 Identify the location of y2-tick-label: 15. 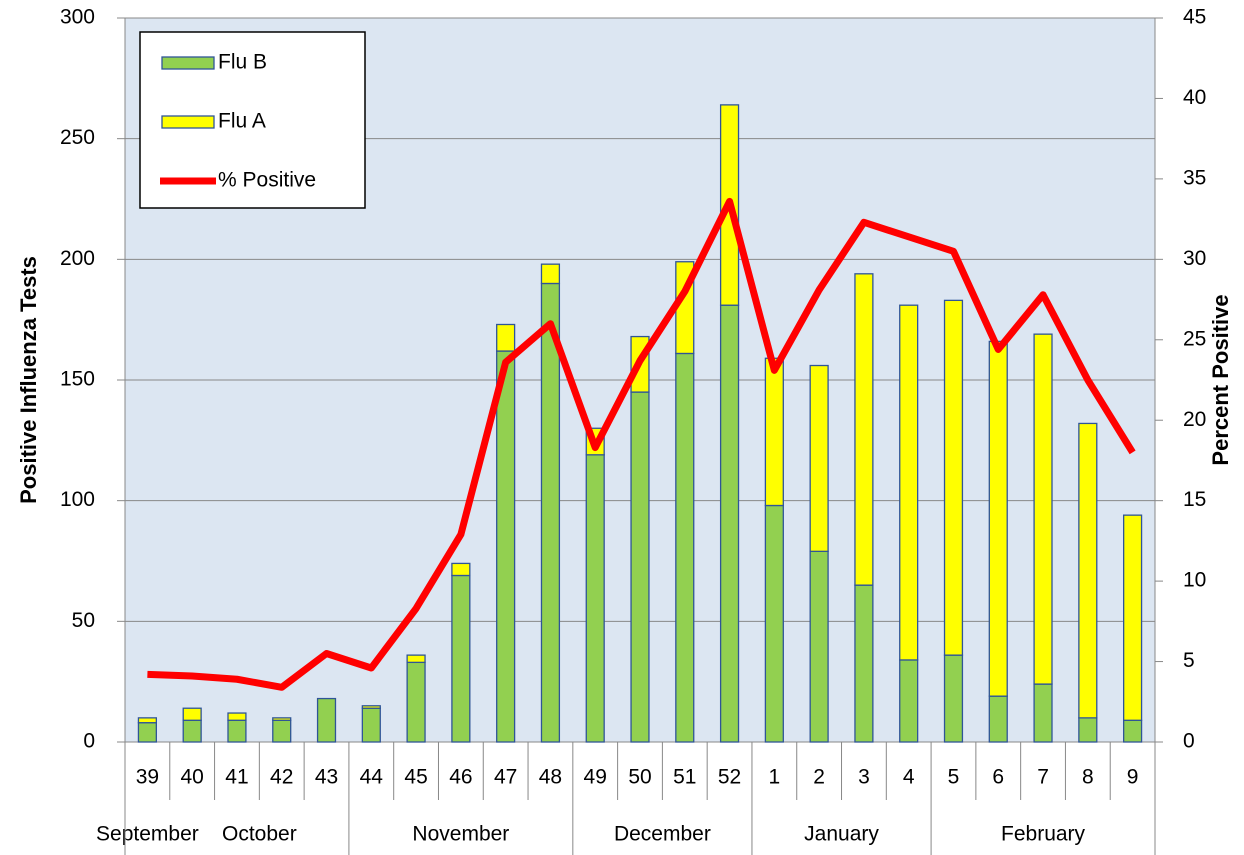
(1194, 499).